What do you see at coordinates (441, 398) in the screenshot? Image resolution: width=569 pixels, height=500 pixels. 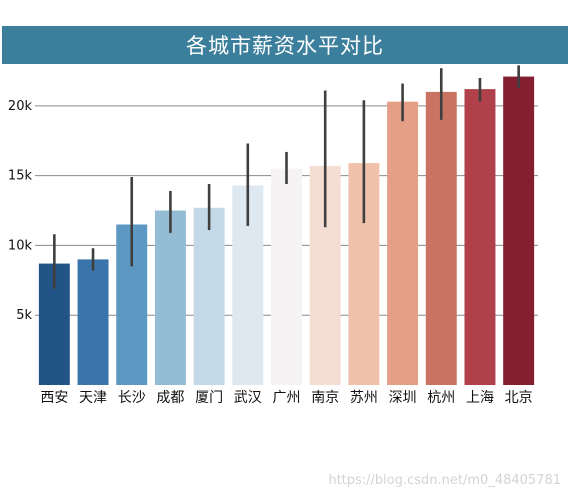 I see `x-tick-label: 杭州` at bounding box center [441, 398].